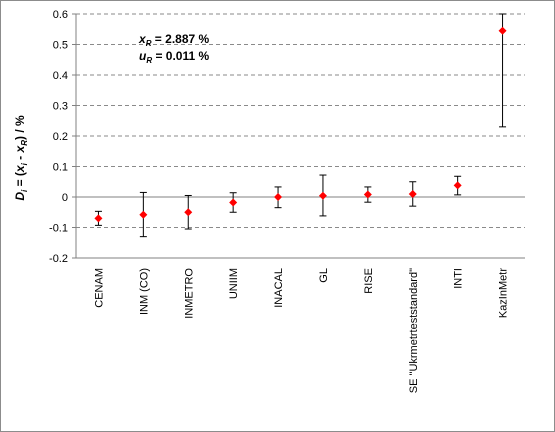  I want to click on y-tick-label: 0.5, so click(60, 46).